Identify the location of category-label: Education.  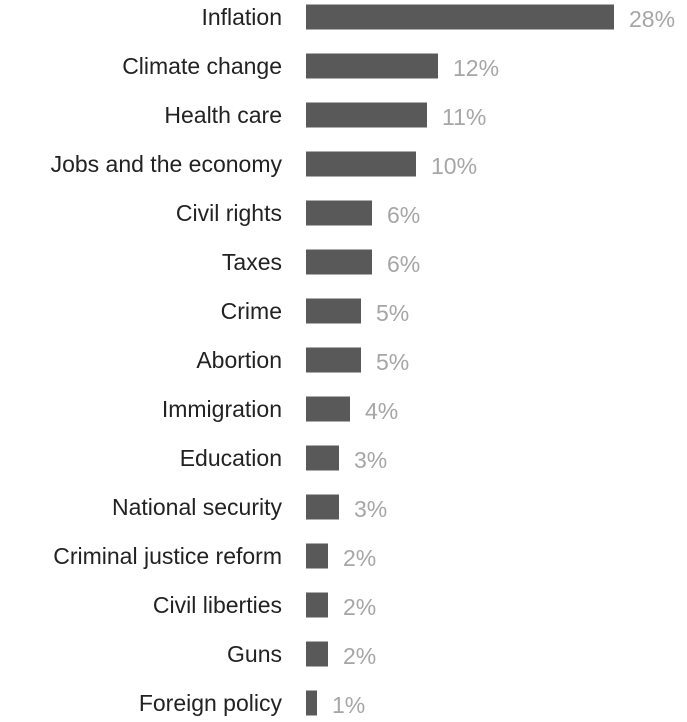
(231, 458).